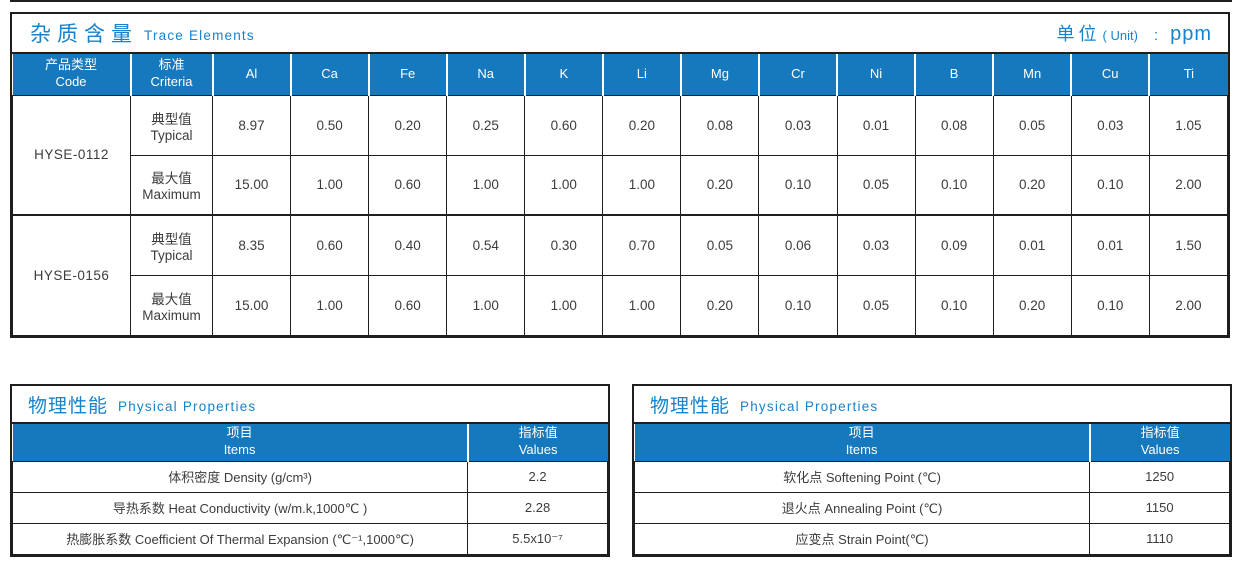 Image resolution: width=1241 pixels, height=573 pixels. I want to click on value-cell: 0.50, so click(330, 125).